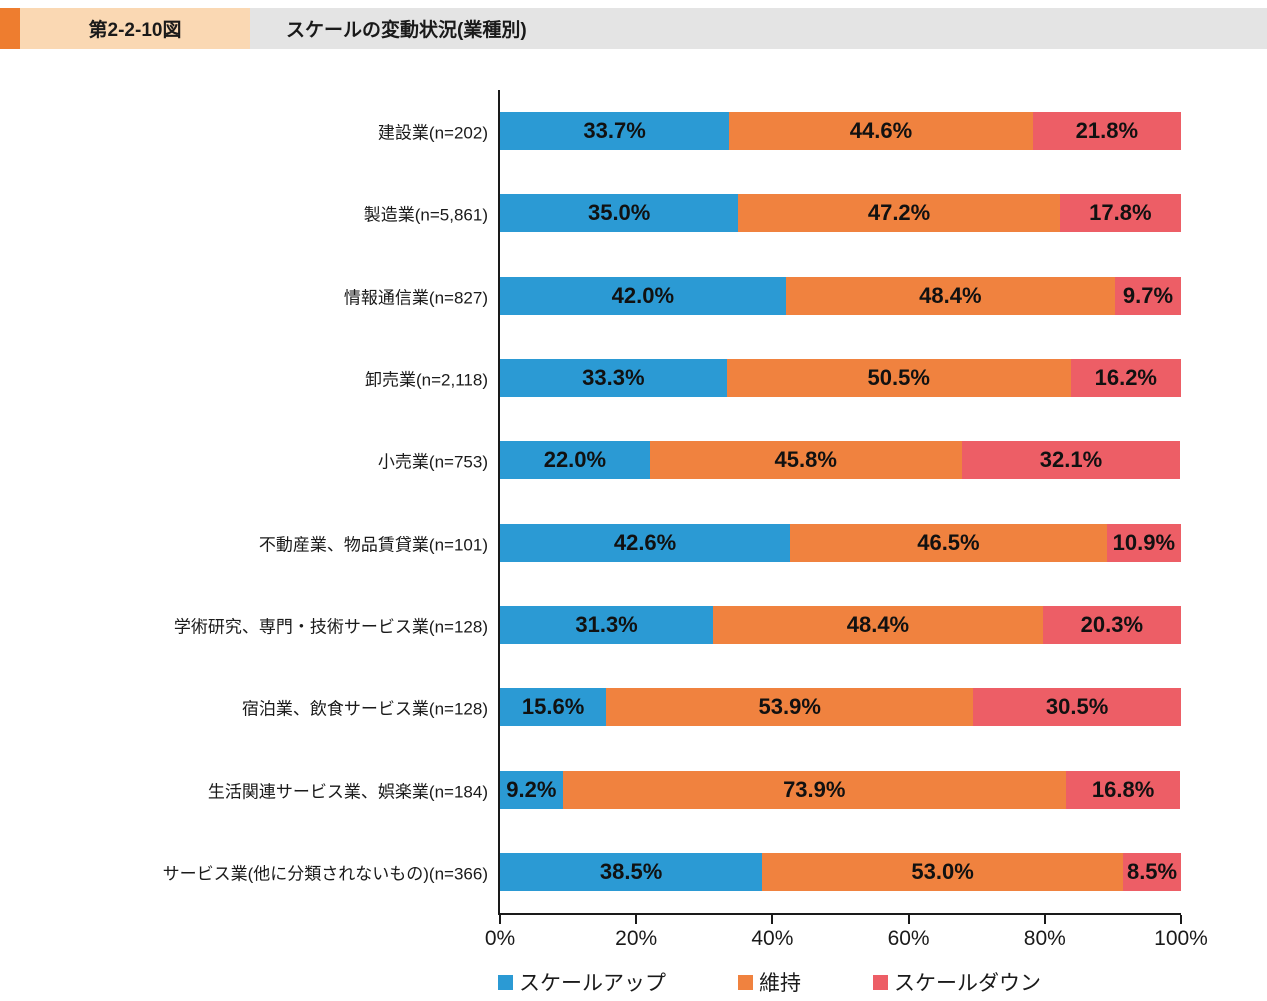 This screenshot has height=1001, width=1267. Describe the element at coordinates (880, 982) in the screenshot. I see `legend-swatch-icon` at that location.